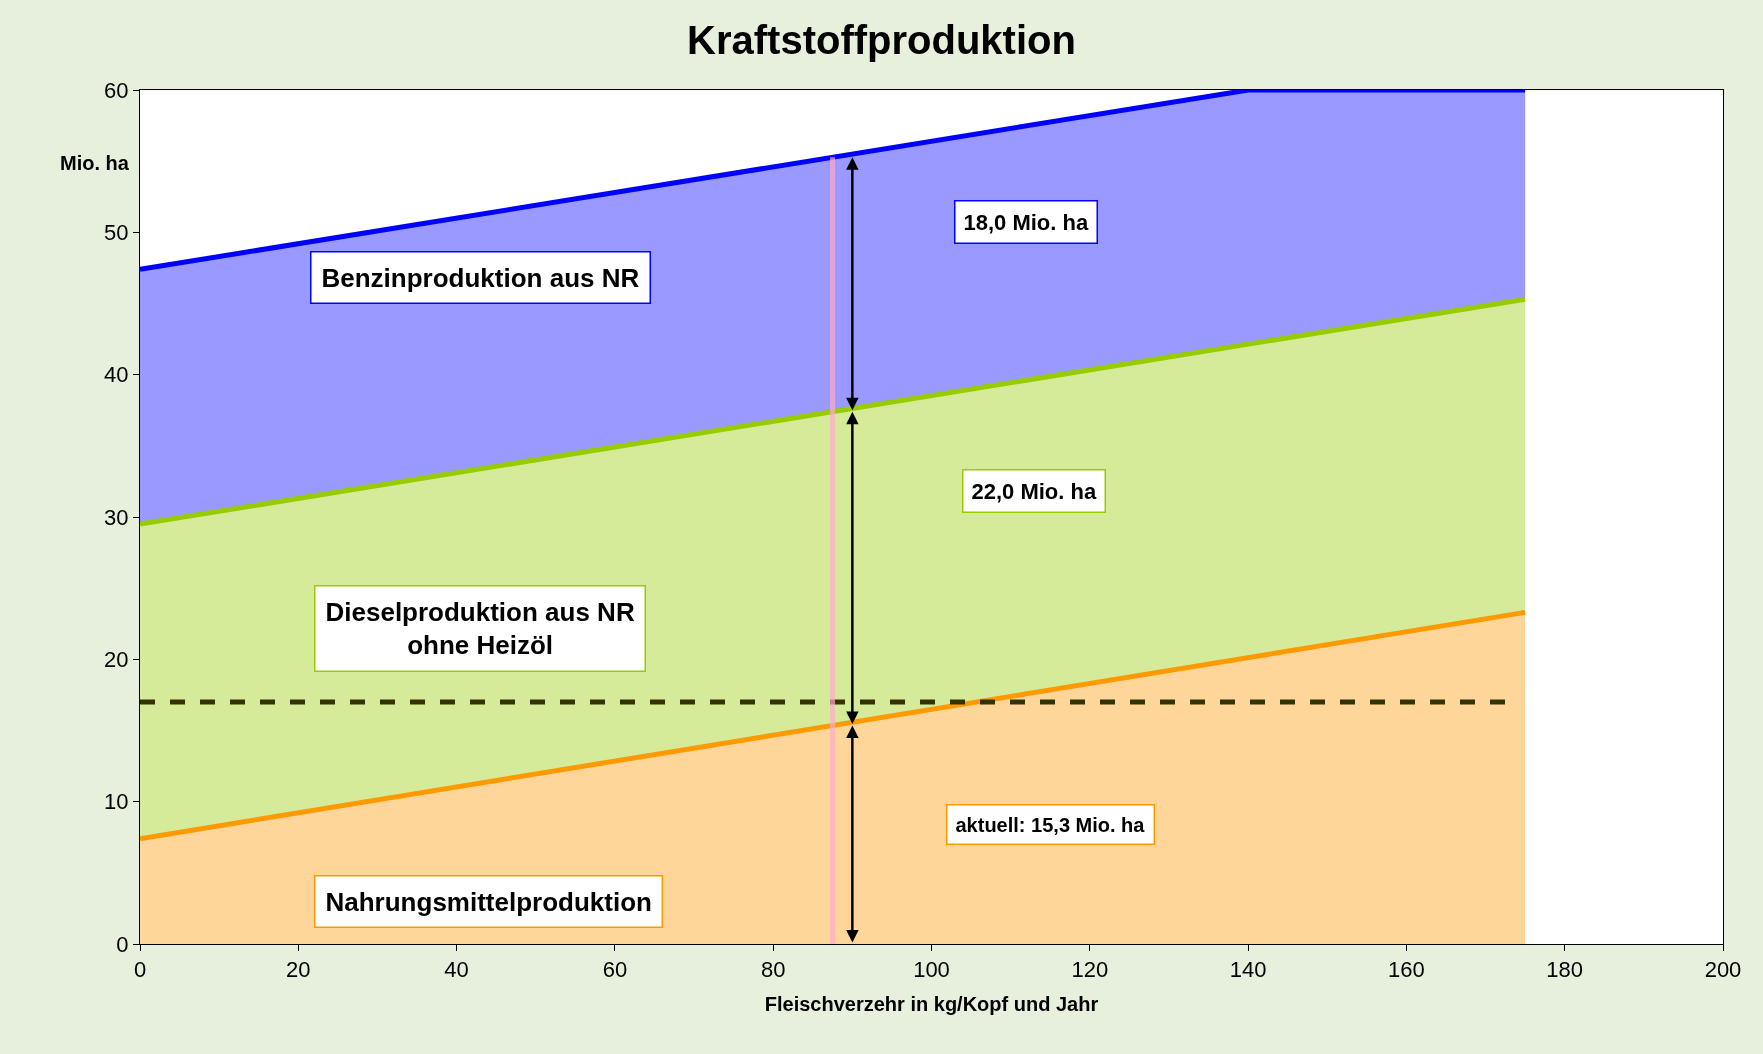  What do you see at coordinates (480, 628) in the screenshot?
I see `annotation: Dieselproduktion aus NR ohne Heizöl` at bounding box center [480, 628].